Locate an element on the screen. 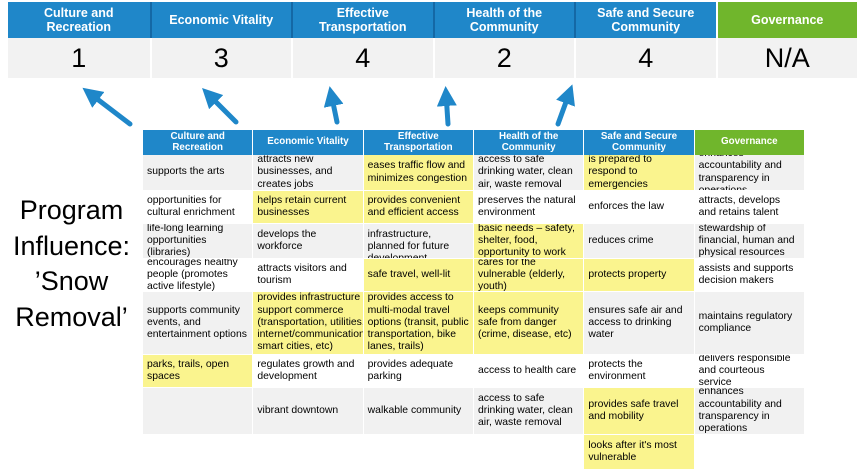 Image resolution: width=859 pixels, height=469 pixels. matrix-cell: provides convenient and efficient access is located at coordinates (418, 207).